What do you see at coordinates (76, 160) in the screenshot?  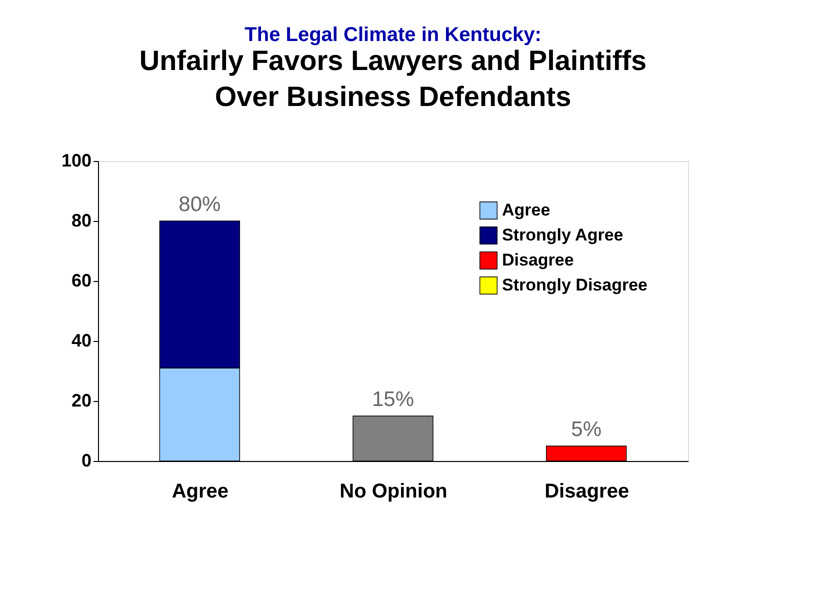 I see `y-tick-label: 100` at bounding box center [76, 160].